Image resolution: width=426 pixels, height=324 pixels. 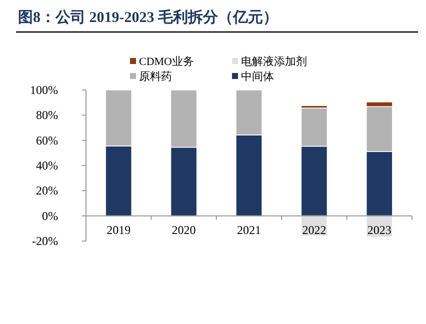 I want to click on x-tick-label: 2022, so click(x=314, y=229).